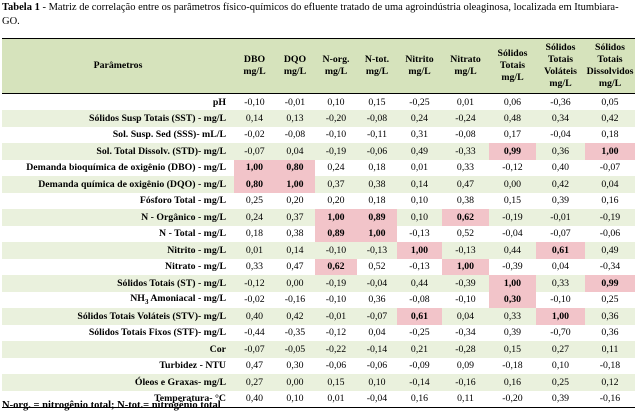 The height and width of the screenshot is (416, 640). What do you see at coordinates (219, 102) in the screenshot?
I see `parameter-label: pH` at bounding box center [219, 102].